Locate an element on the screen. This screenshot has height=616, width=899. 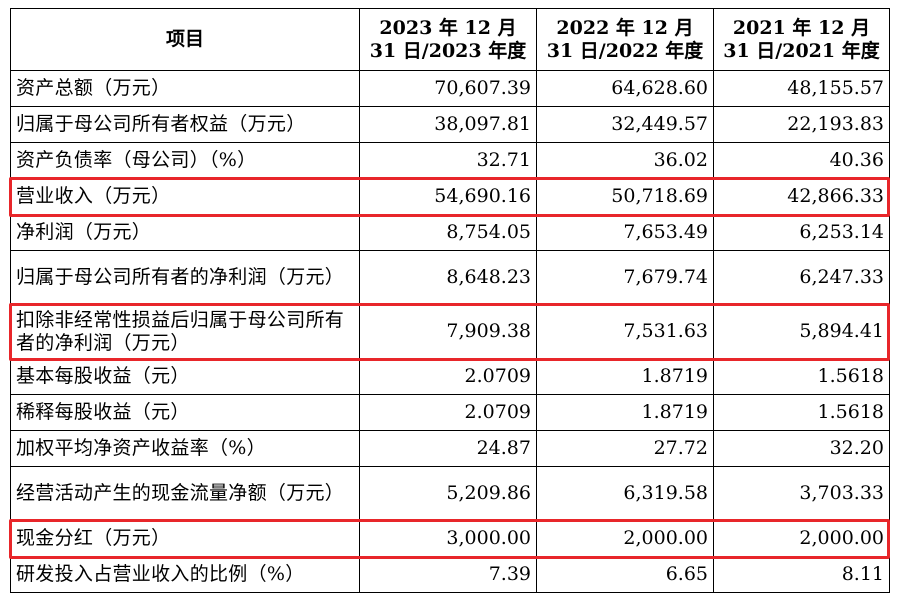
header-2023: 2023 年 12 月 31 日/2023 年度 is located at coordinates (448, 39).